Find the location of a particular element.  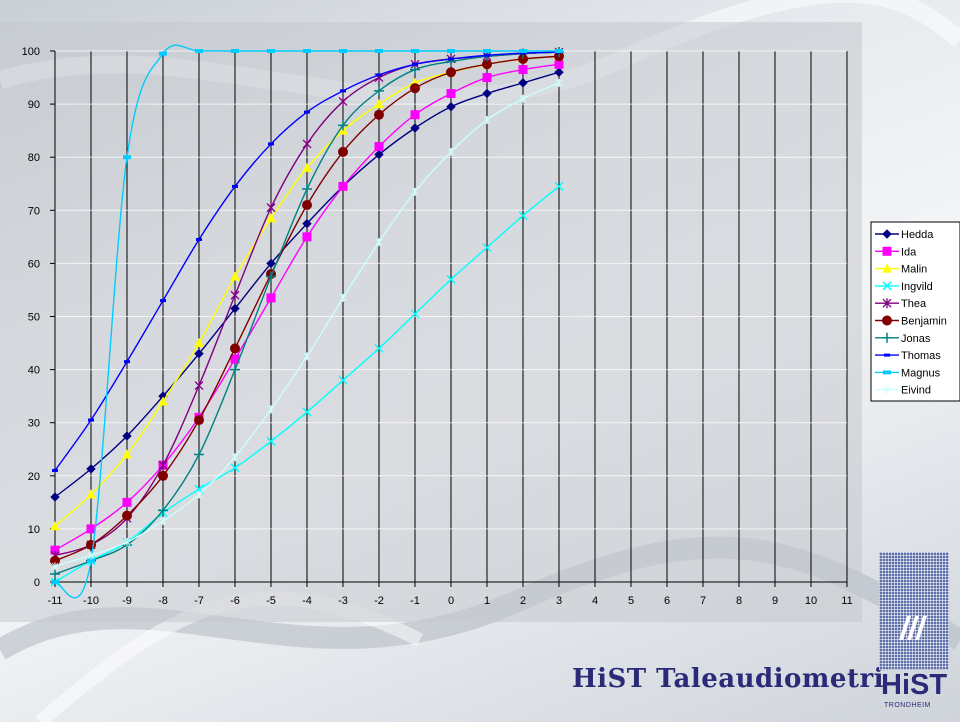

legend-item-eivind: Eivind is located at coordinates (903, 391).